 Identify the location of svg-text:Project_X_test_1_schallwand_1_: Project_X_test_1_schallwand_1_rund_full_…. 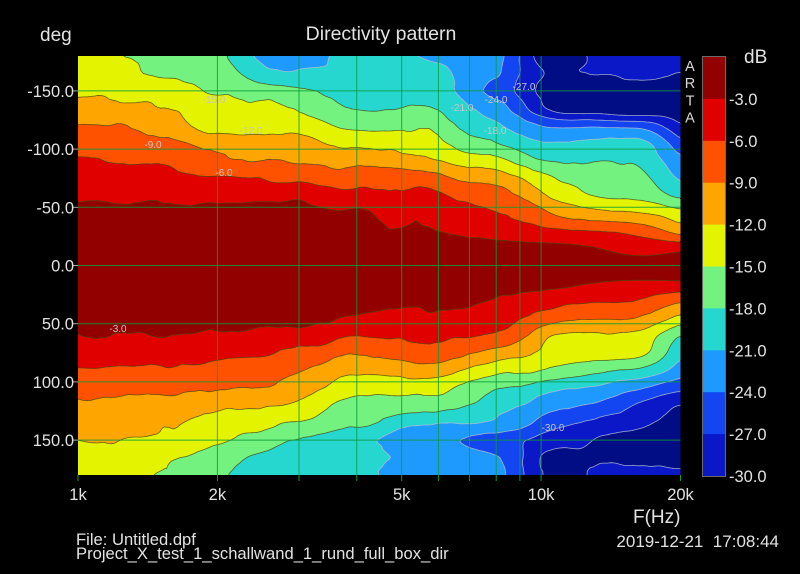
(262, 553).